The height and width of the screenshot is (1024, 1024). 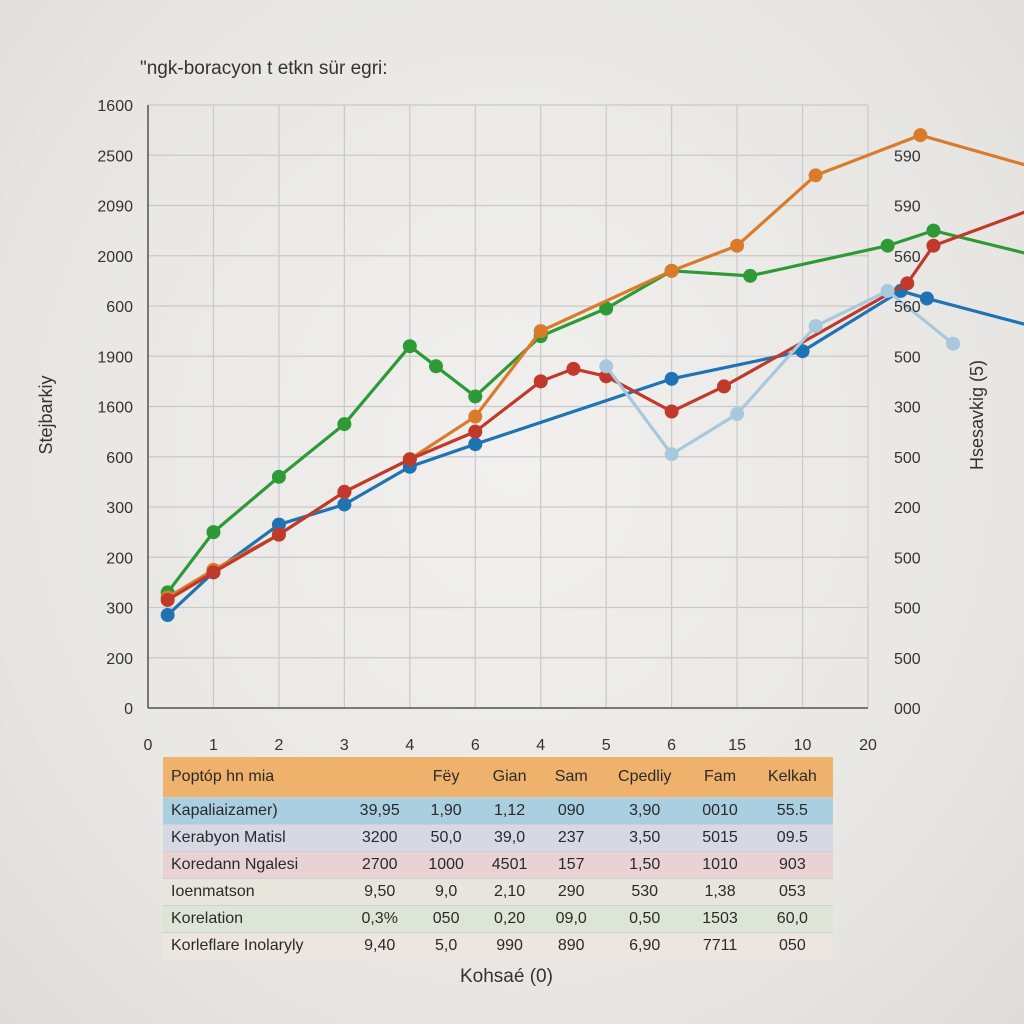 I want to click on table-cell: 0,20, so click(x=509, y=919).